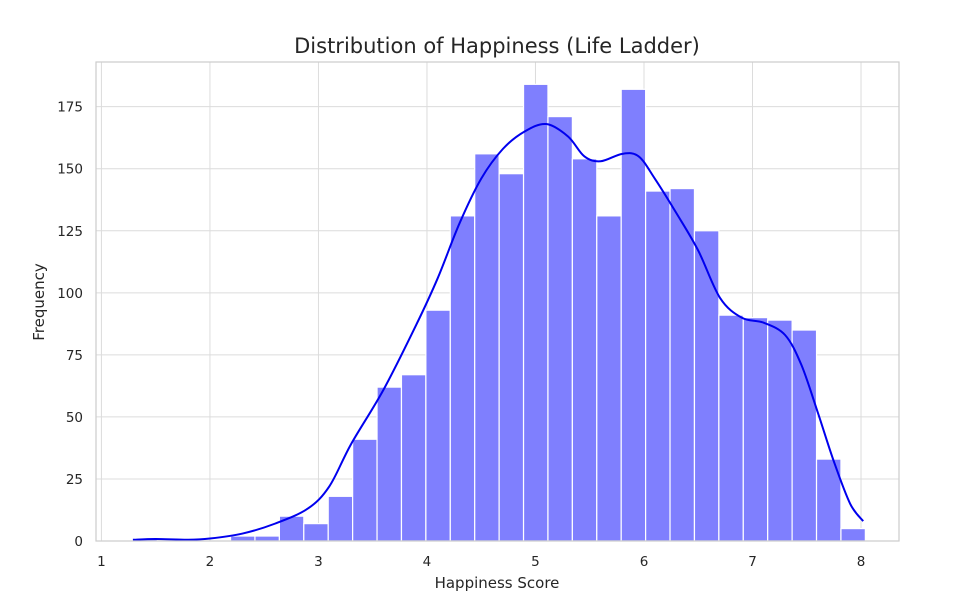 The image size is (954, 612). What do you see at coordinates (101, 562) in the screenshot?
I see `x-tick-label: 1` at bounding box center [101, 562].